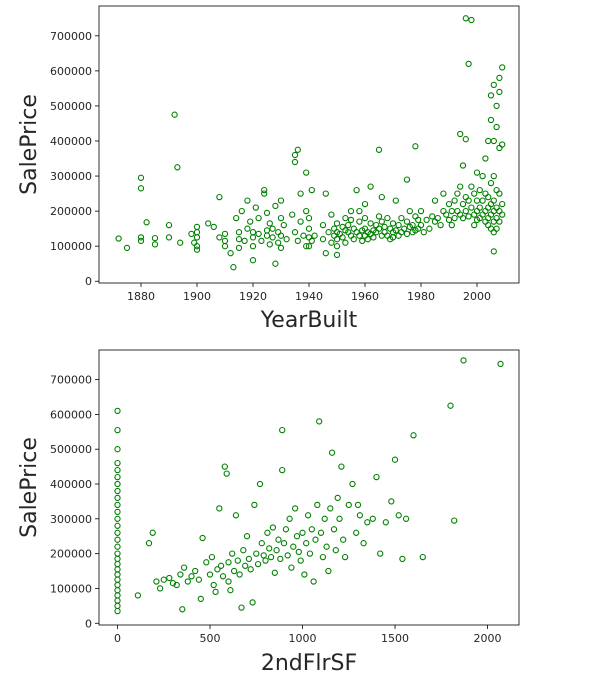  Describe the element at coordinates (117, 638) in the screenshot. I see `x-tick-label: 0` at that location.